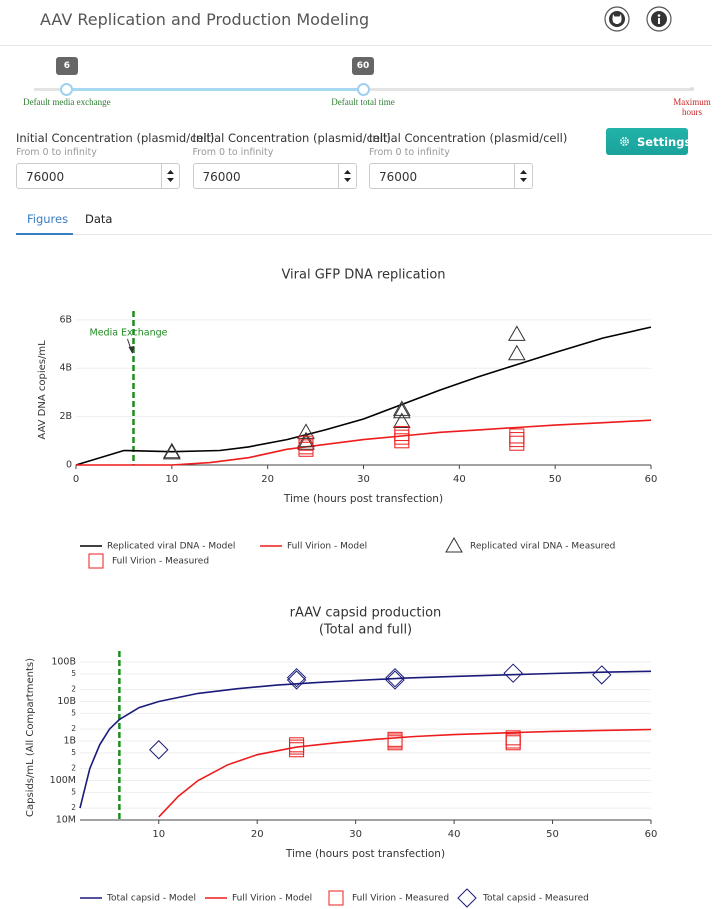  I want to click on info-icon, so click(659, 19).